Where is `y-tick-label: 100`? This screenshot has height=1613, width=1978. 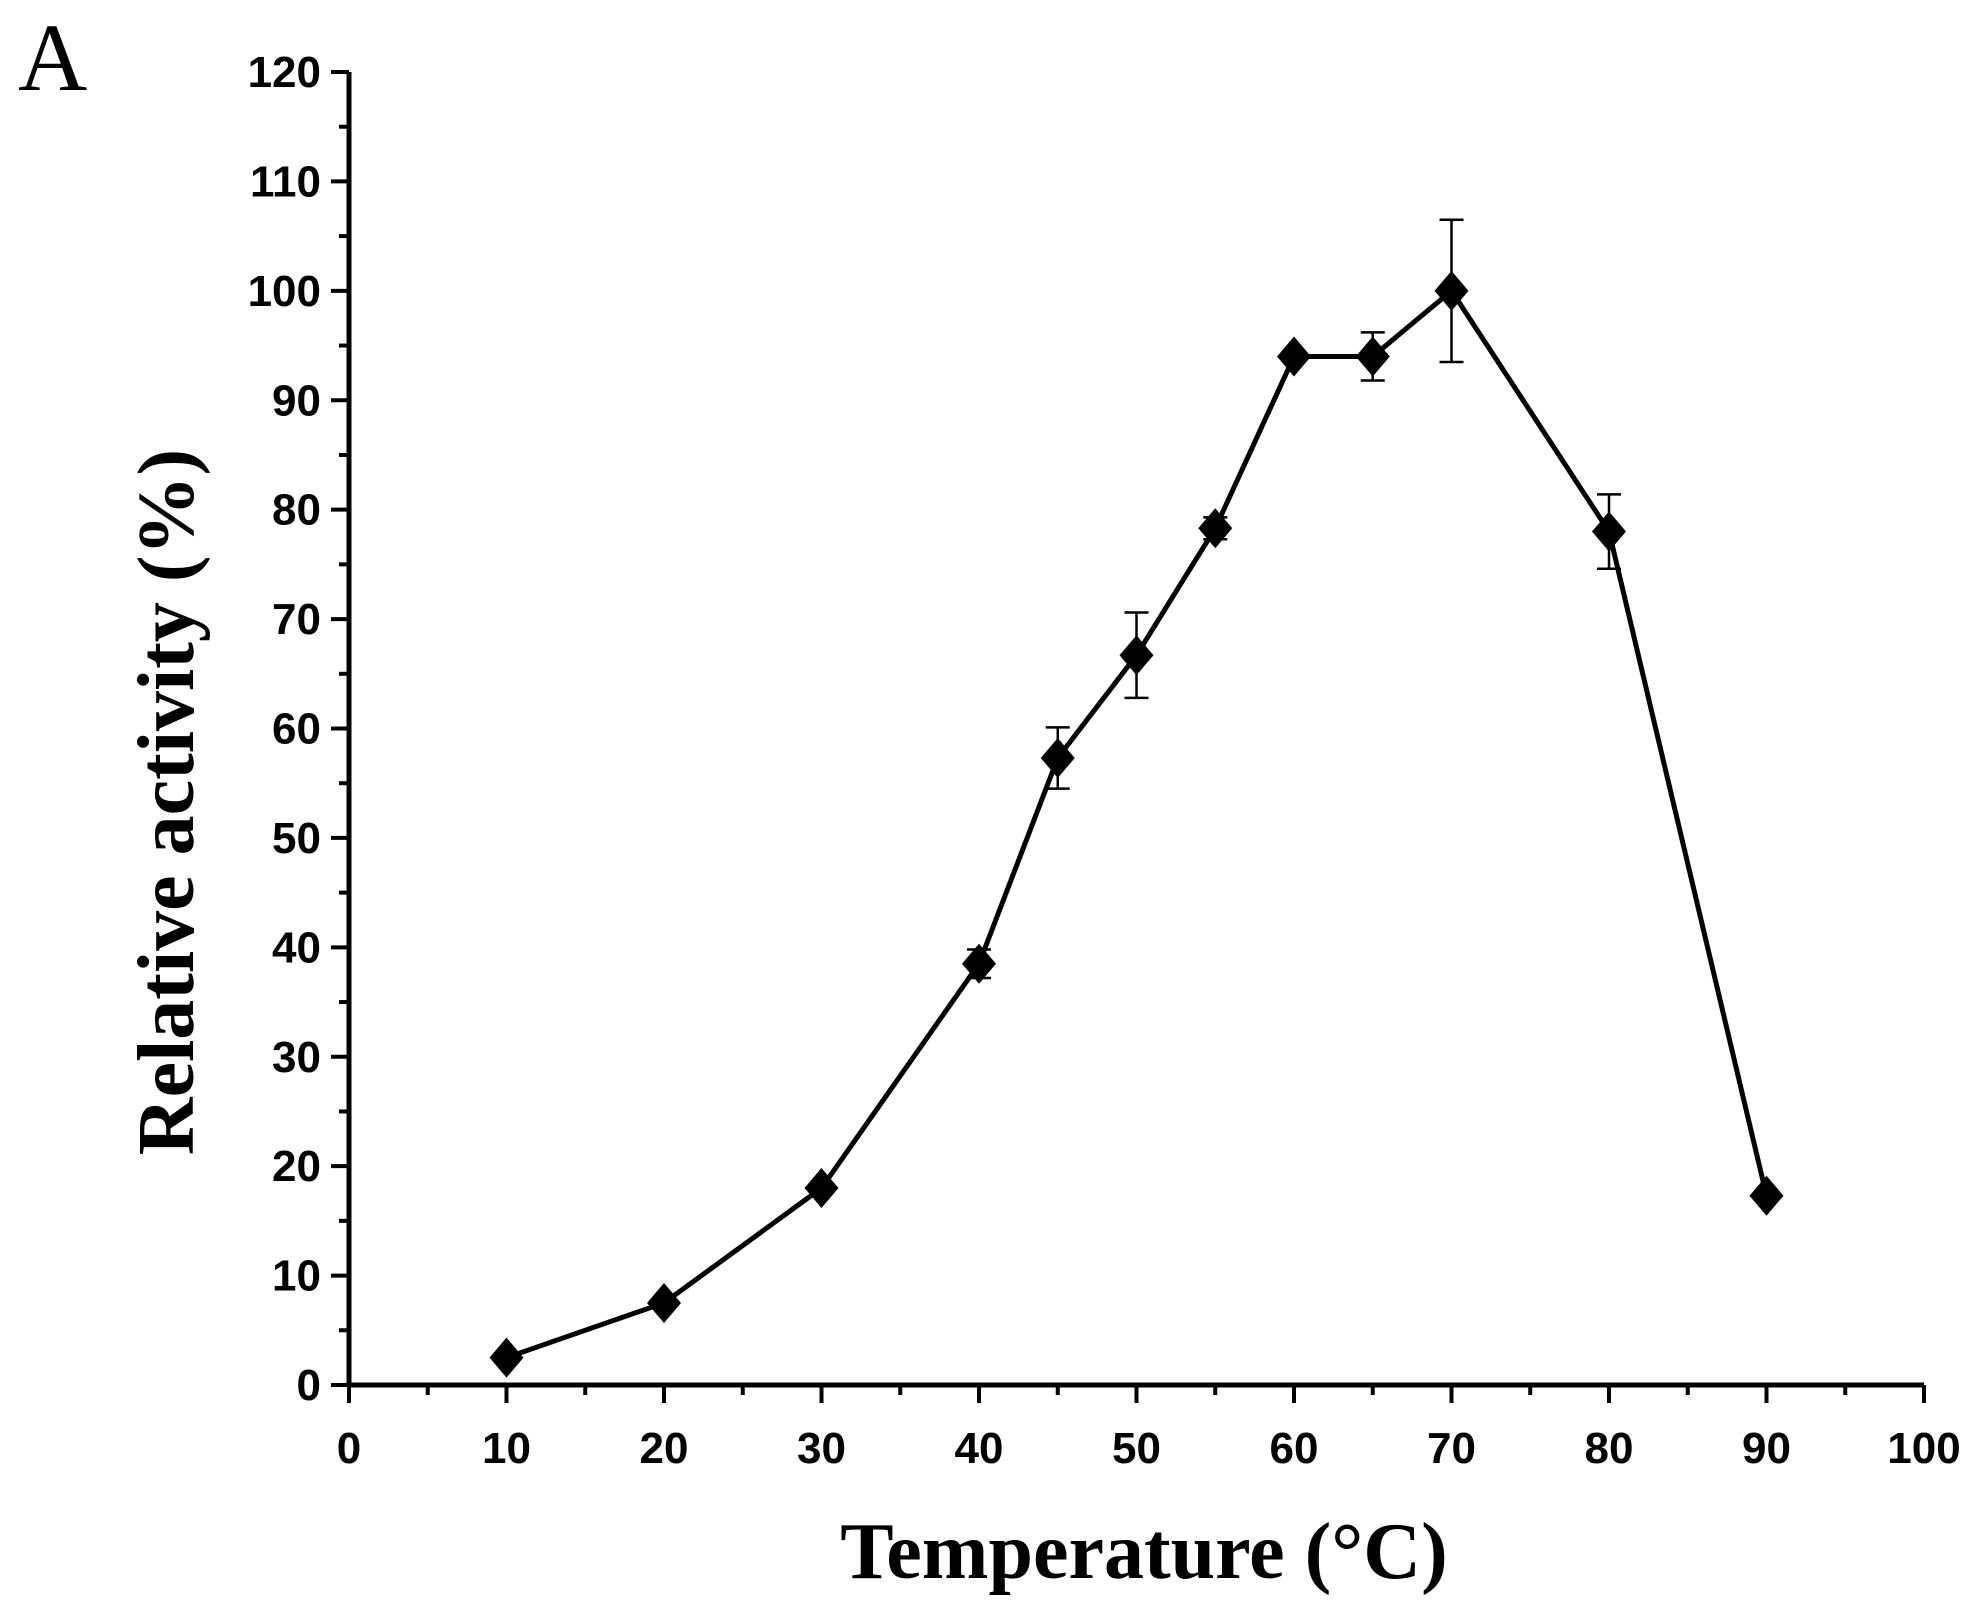
y-tick-label: 100 is located at coordinates (284, 291).